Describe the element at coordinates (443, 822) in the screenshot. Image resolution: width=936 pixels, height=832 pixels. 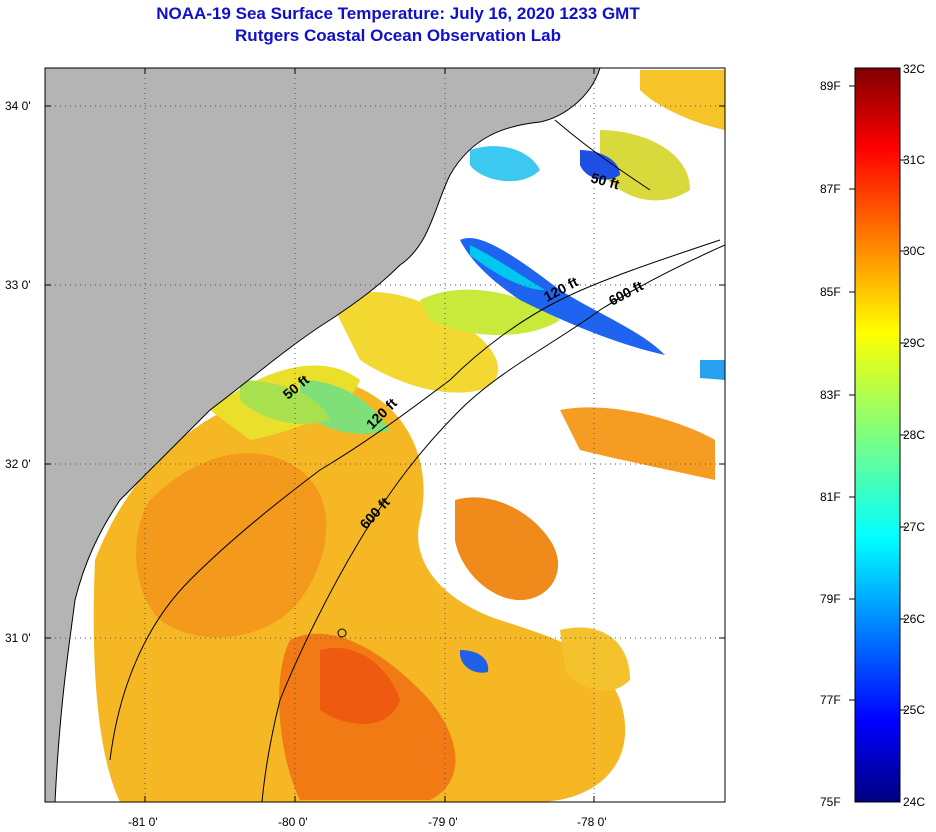
I see `lon-tick-label: -79 0'` at that location.